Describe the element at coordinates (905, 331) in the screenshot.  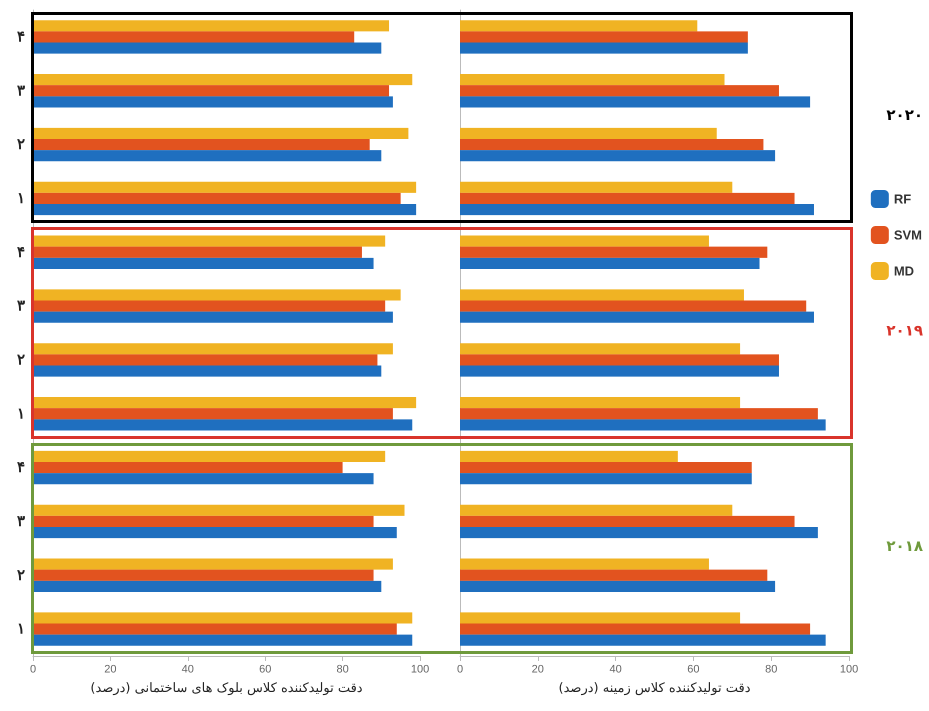
I see `text: ۲۰۱۹` at that location.